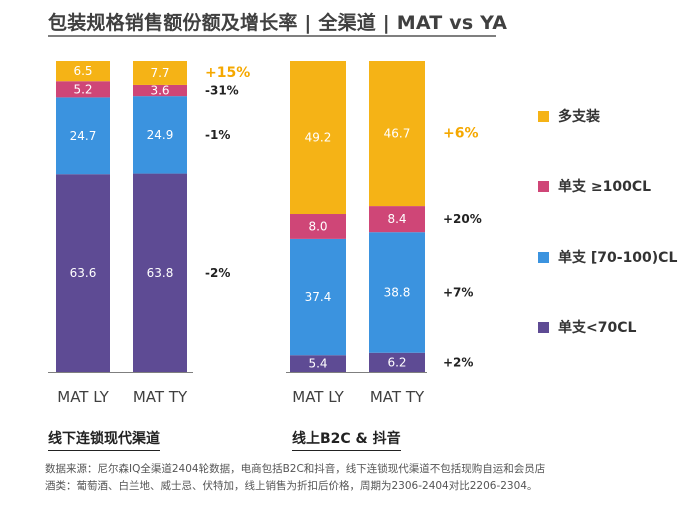 This screenshot has height=513, width=693. I want to click on bar-segment-g1-c0-ge100, so click(318, 226).